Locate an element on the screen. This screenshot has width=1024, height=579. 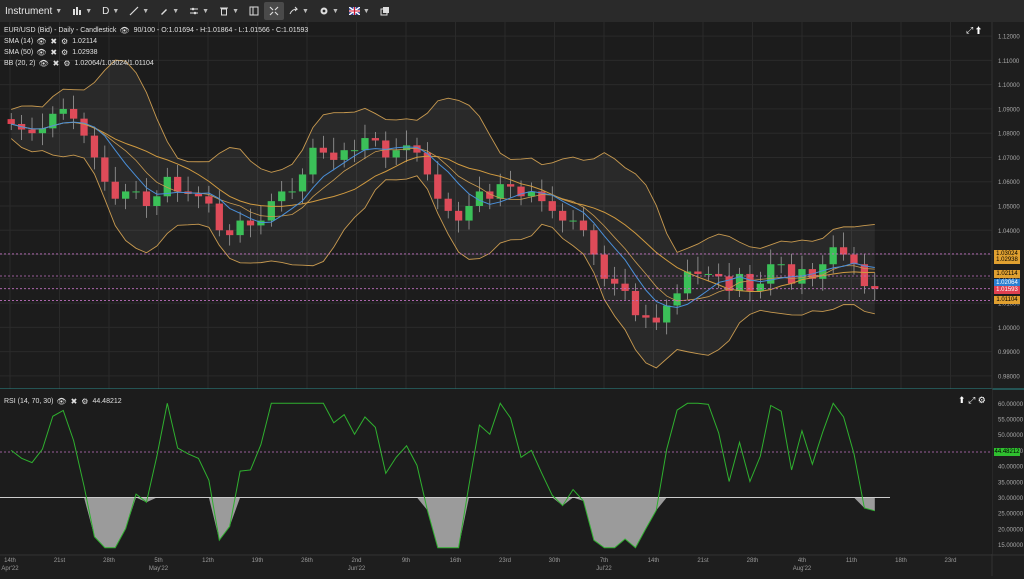
price-axis-label: 1.10000 is located at coordinates (1009, 86).